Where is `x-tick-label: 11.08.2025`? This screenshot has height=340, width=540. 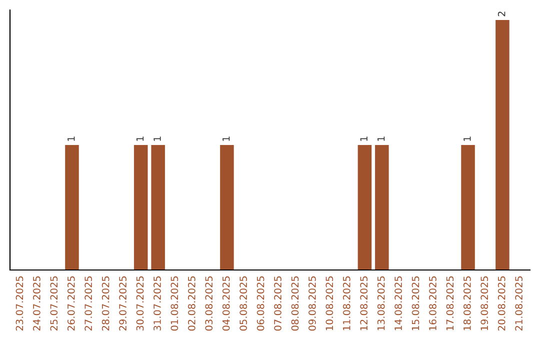
x-tick-label: 11.08.2025 is located at coordinates (346, 303).